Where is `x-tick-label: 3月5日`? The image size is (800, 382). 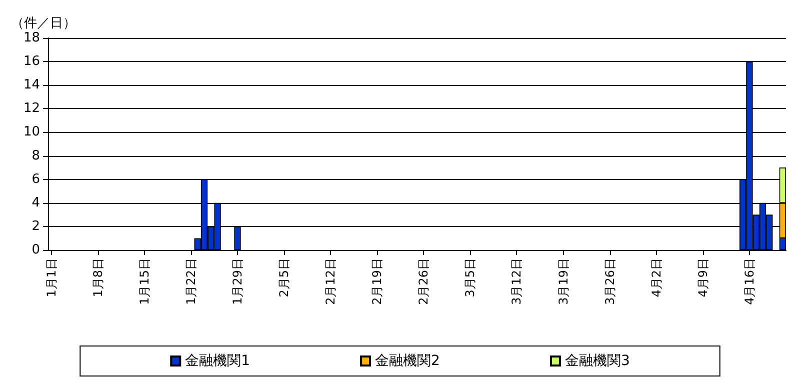
x-tick-label: 3月5日 is located at coordinates (470, 278).